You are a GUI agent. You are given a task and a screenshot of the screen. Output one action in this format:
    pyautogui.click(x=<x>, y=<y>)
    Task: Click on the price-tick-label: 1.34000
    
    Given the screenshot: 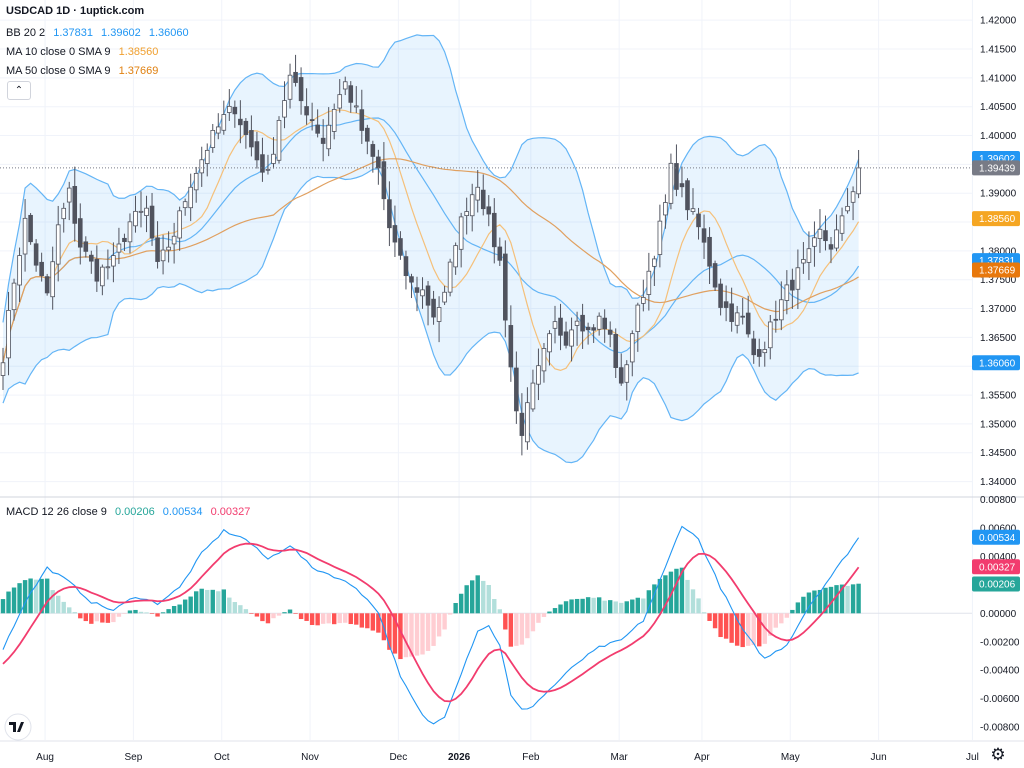 What is the action you would take?
    pyautogui.click(x=998, y=482)
    